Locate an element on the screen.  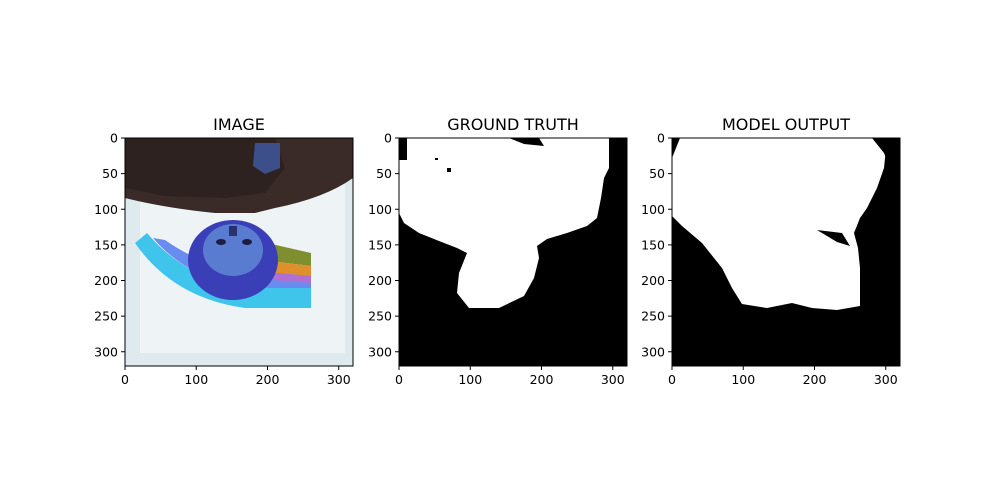
ground-truth-mask is located at coordinates (513, 252).